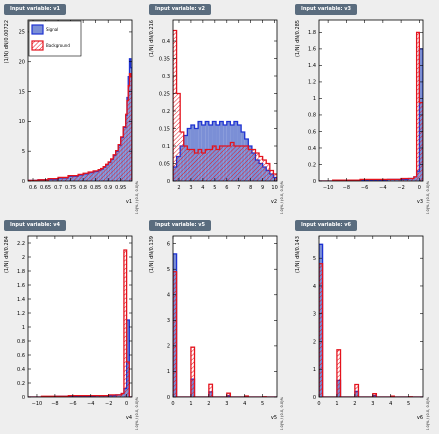 This screenshot has width=439, height=434. Describe the element at coordinates (35, 9) in the screenshot. I see `panel-header-v1: Input variable: v1` at that location.